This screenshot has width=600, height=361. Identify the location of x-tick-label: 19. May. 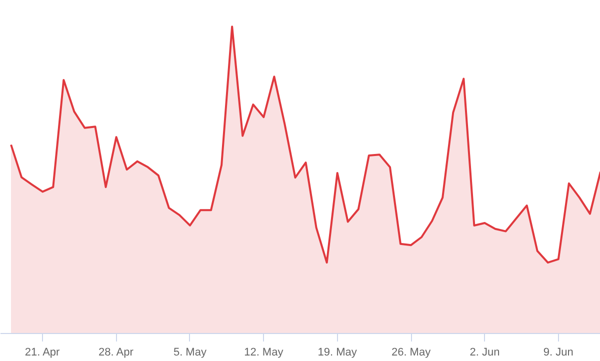
(338, 352).